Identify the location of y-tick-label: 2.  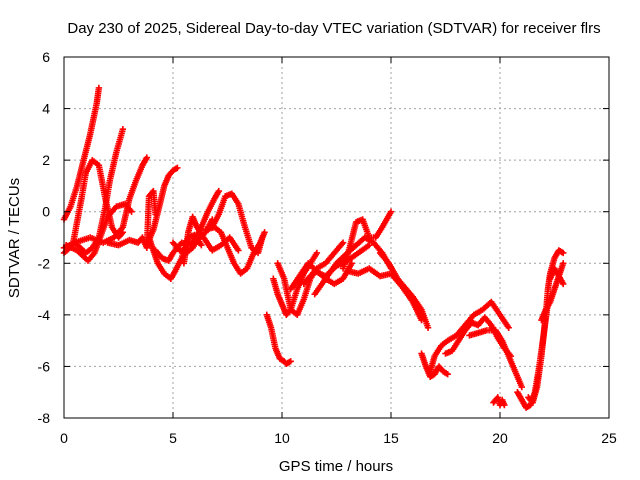
(46, 160).